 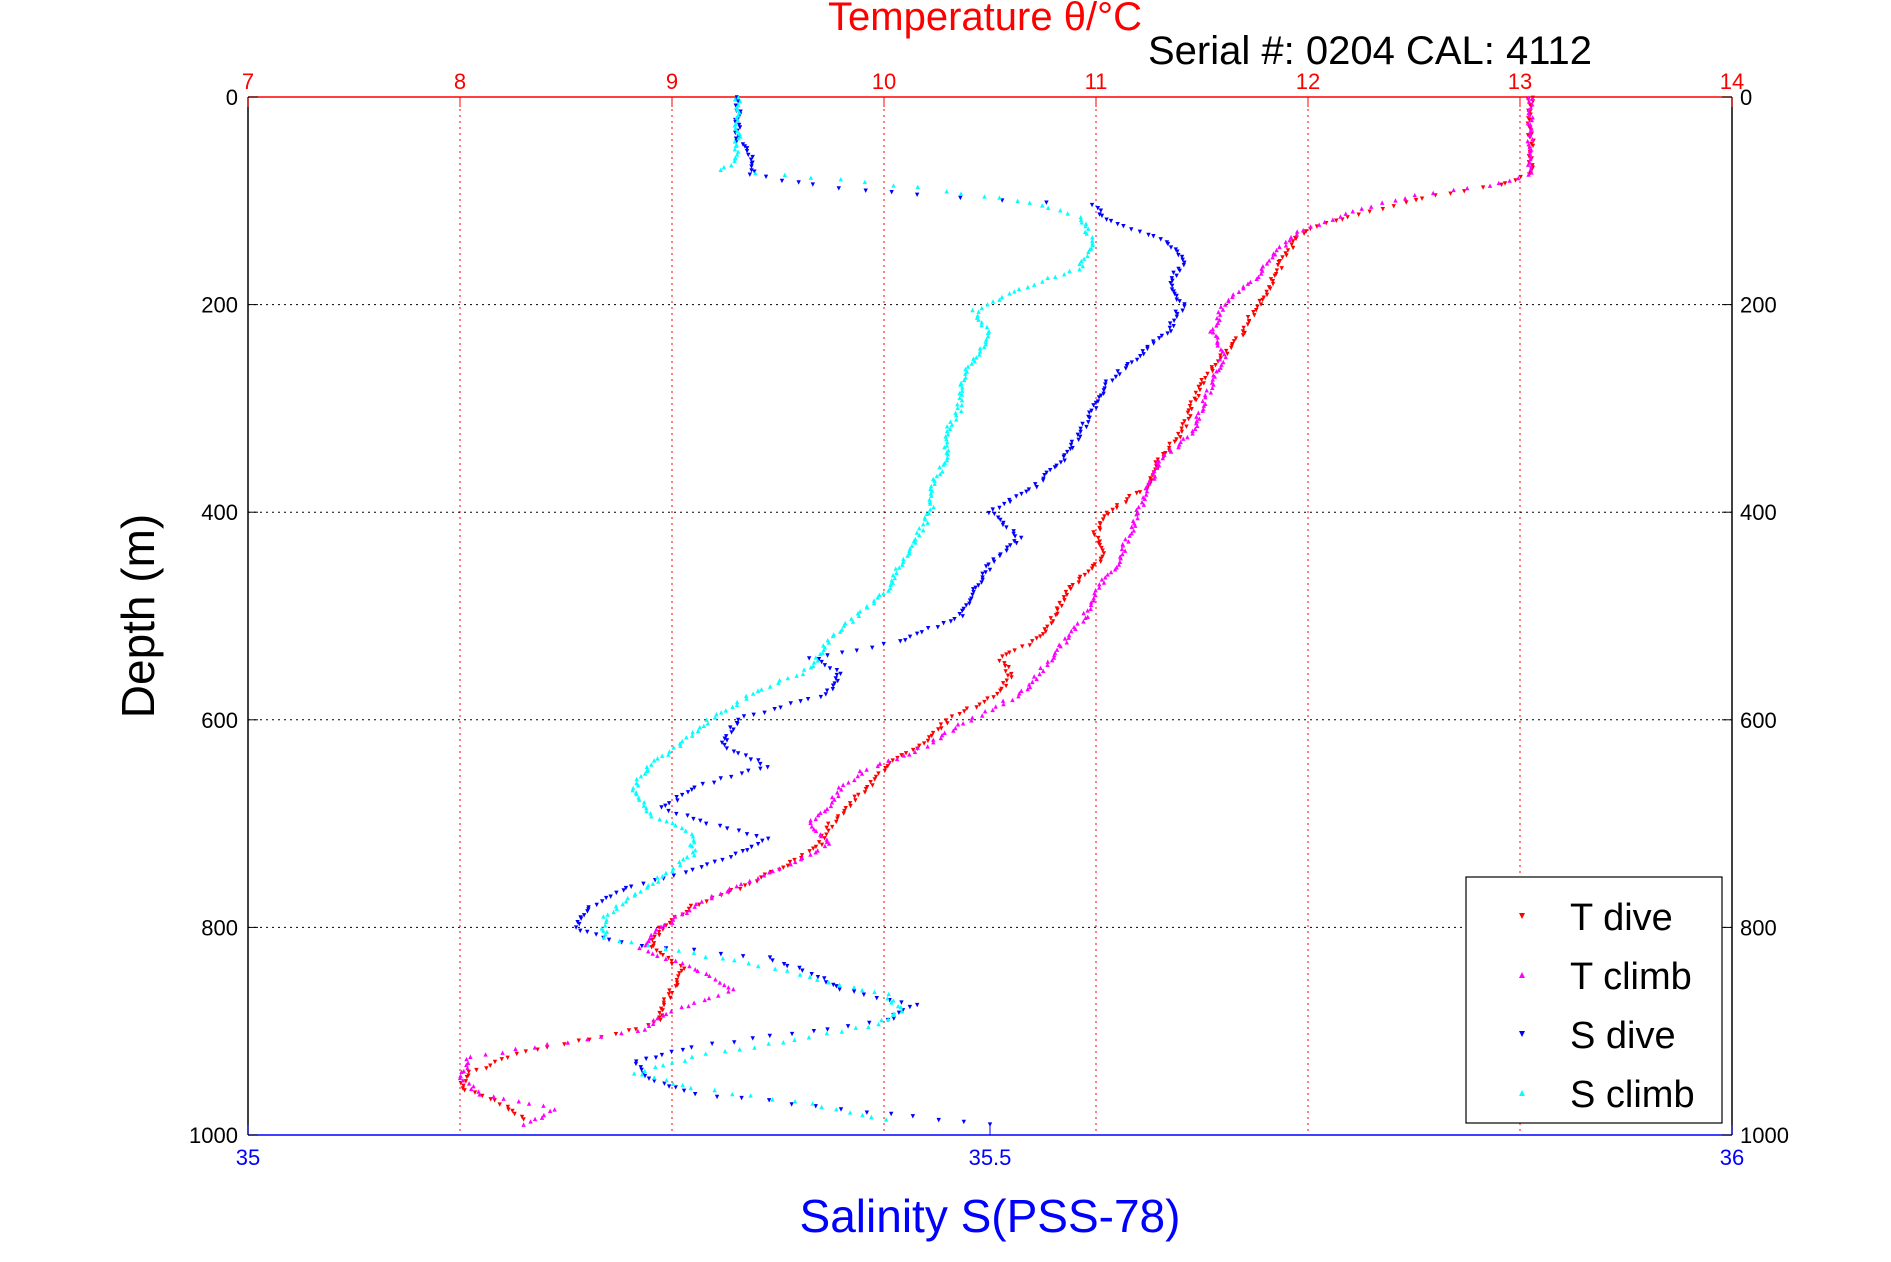 I want to click on top-tick-label: 10, so click(x=884, y=81).